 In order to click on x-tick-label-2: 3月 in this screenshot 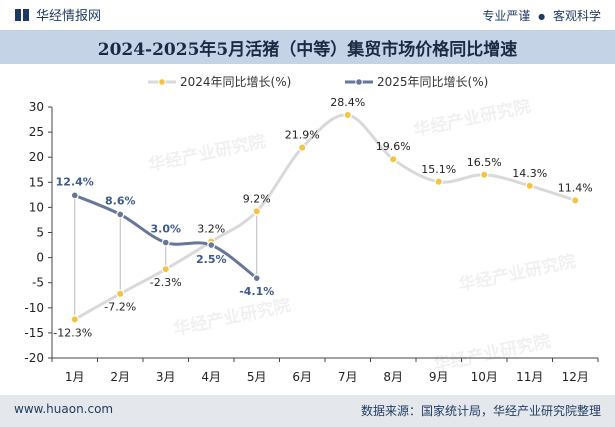, I will do `click(166, 377)`.